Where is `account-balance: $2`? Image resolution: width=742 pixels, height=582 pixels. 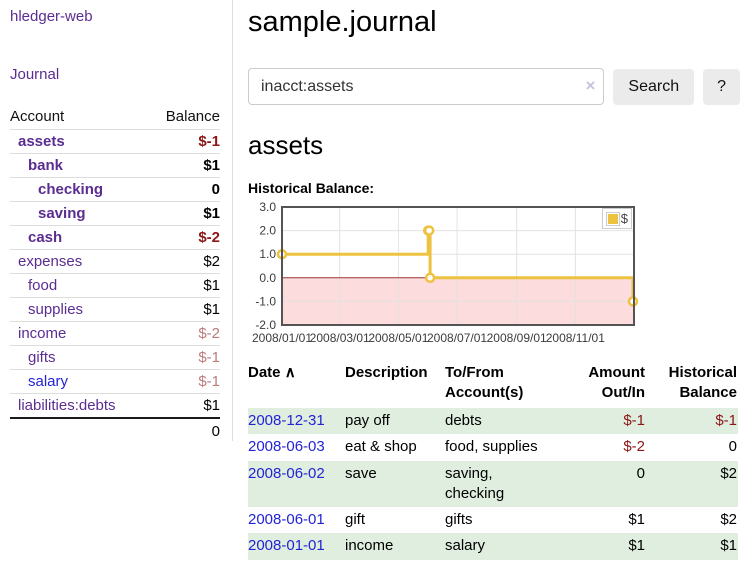
account-balance: $2 is located at coordinates (184, 261).